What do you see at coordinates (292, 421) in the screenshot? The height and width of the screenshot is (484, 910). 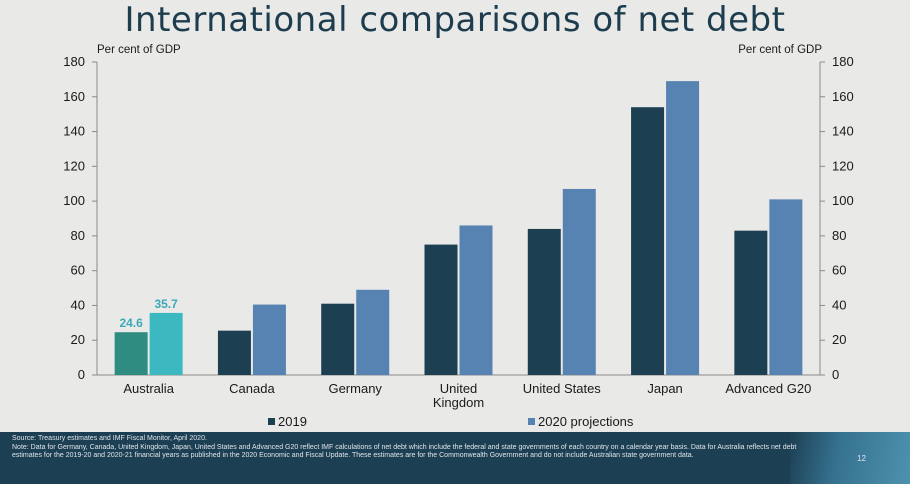 I see `legend-label: 2019` at bounding box center [292, 421].